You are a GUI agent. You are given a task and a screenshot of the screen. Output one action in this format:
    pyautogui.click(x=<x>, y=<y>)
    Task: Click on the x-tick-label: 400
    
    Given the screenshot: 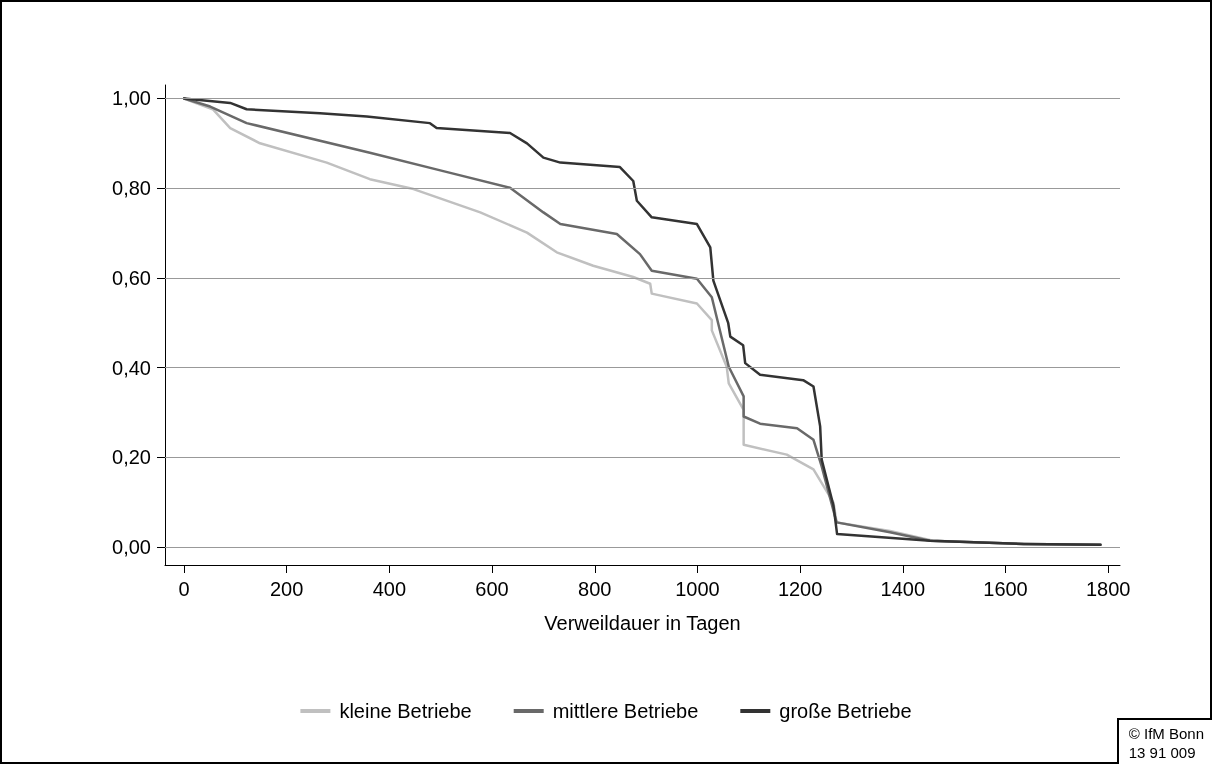 What is the action you would take?
    pyautogui.click(x=389, y=589)
    